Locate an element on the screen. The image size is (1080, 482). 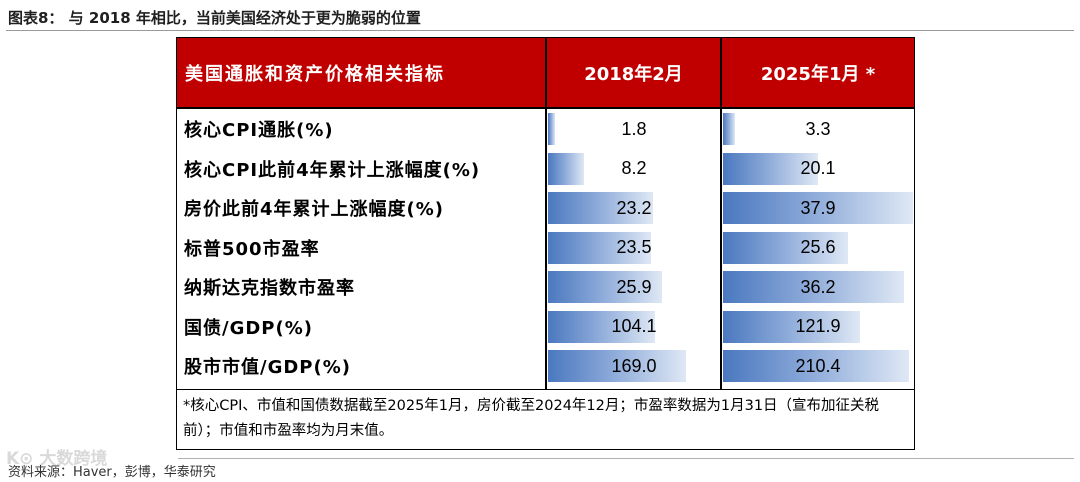
value-2025: 25.6 is located at coordinates (818, 247).